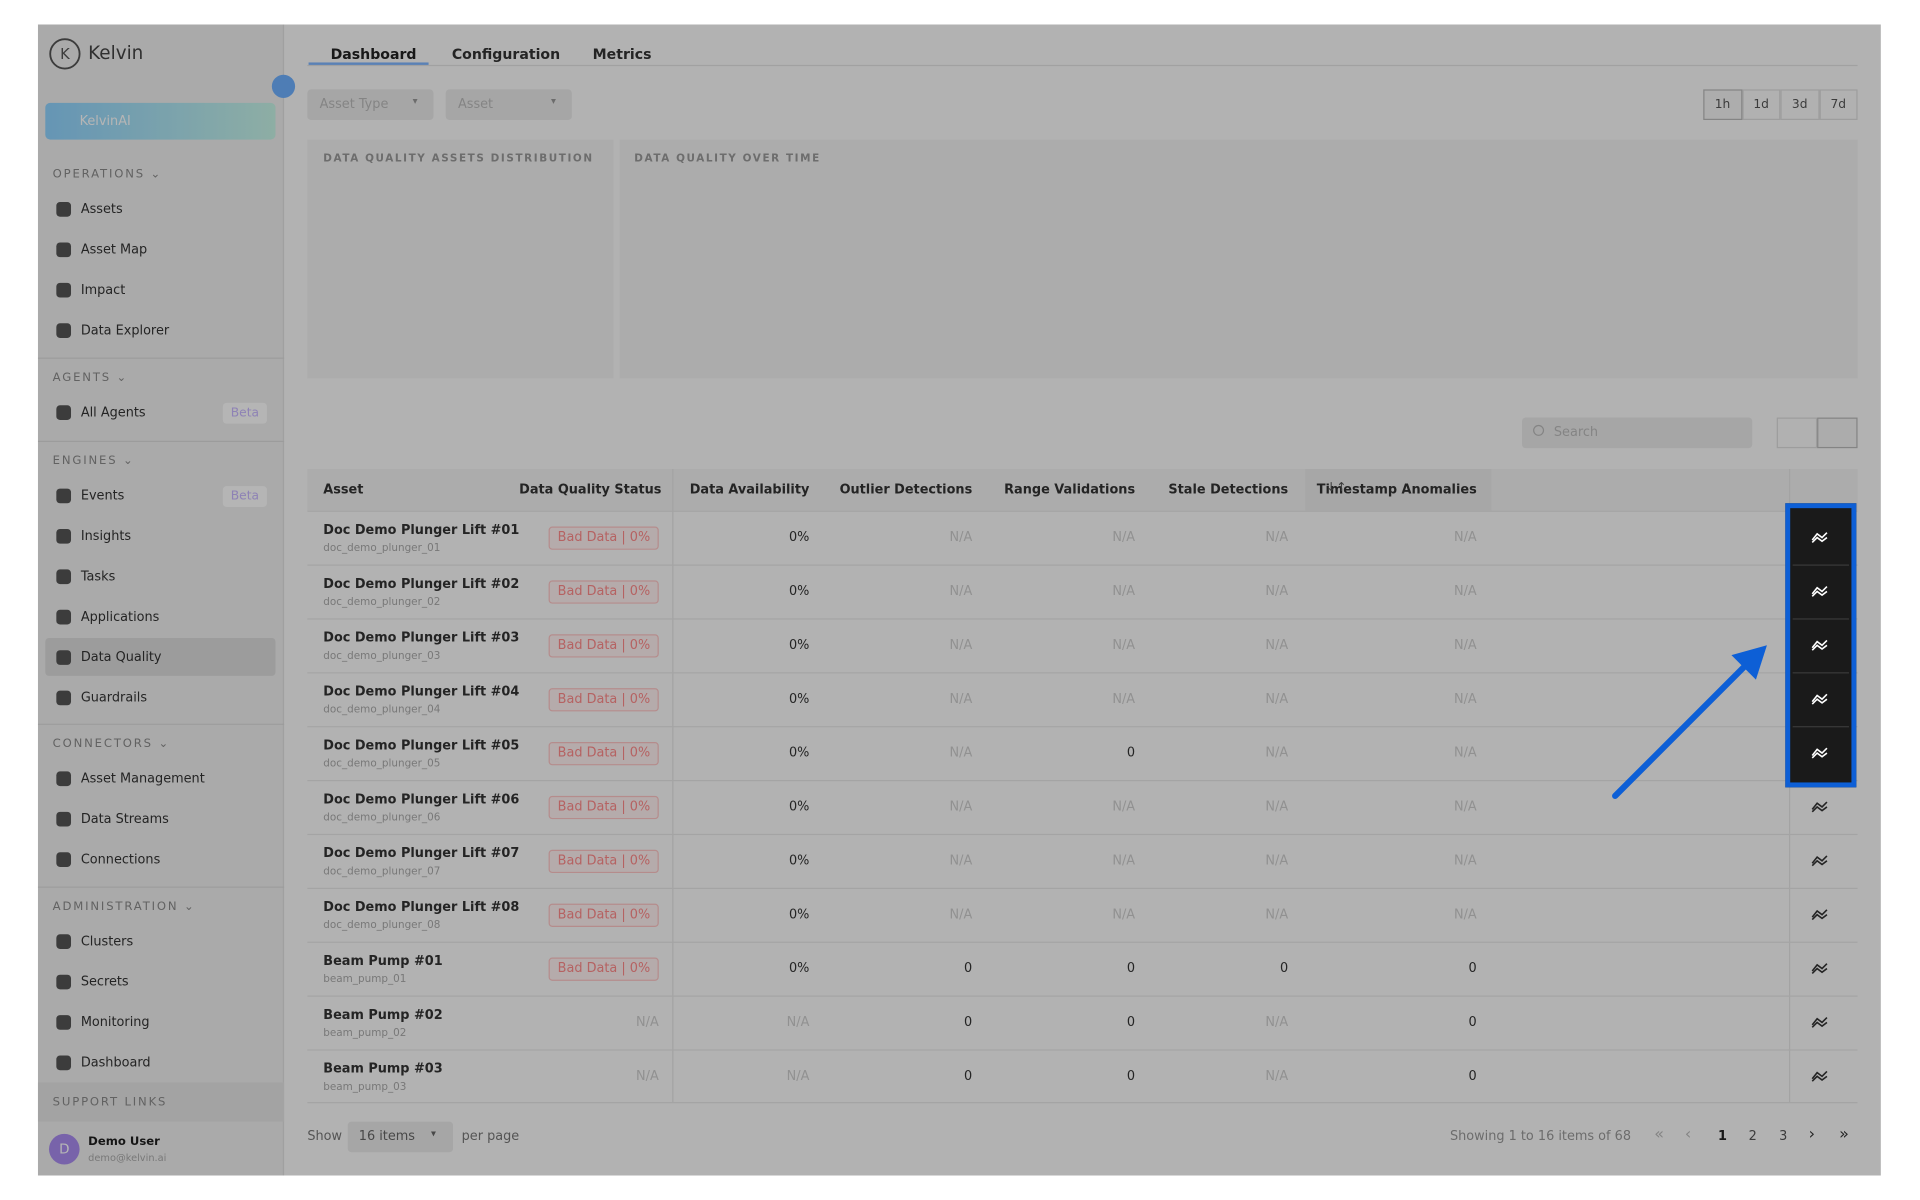  Describe the element at coordinates (508, 104) in the screenshot. I see `filter-dropdown: Asset ▾` at that location.